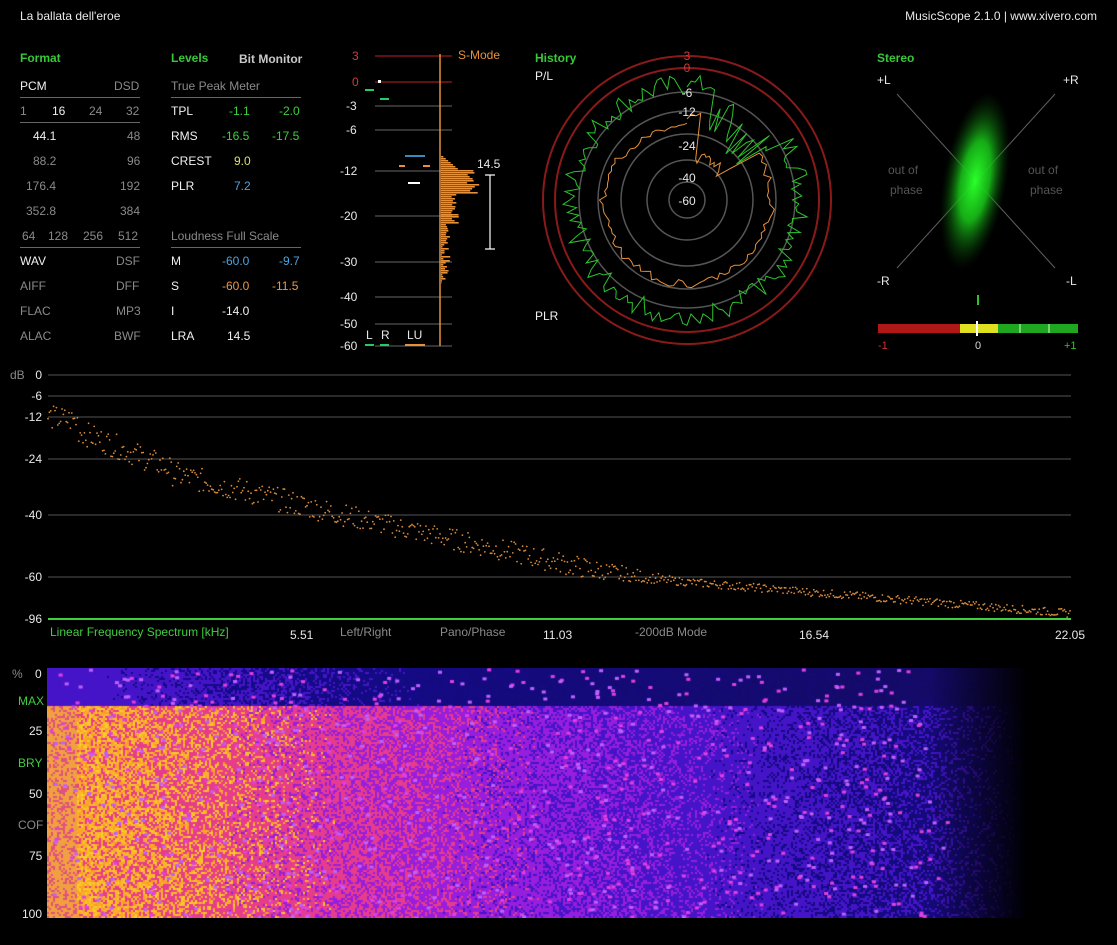  I want to click on rate-176: 176.4, so click(41, 186).